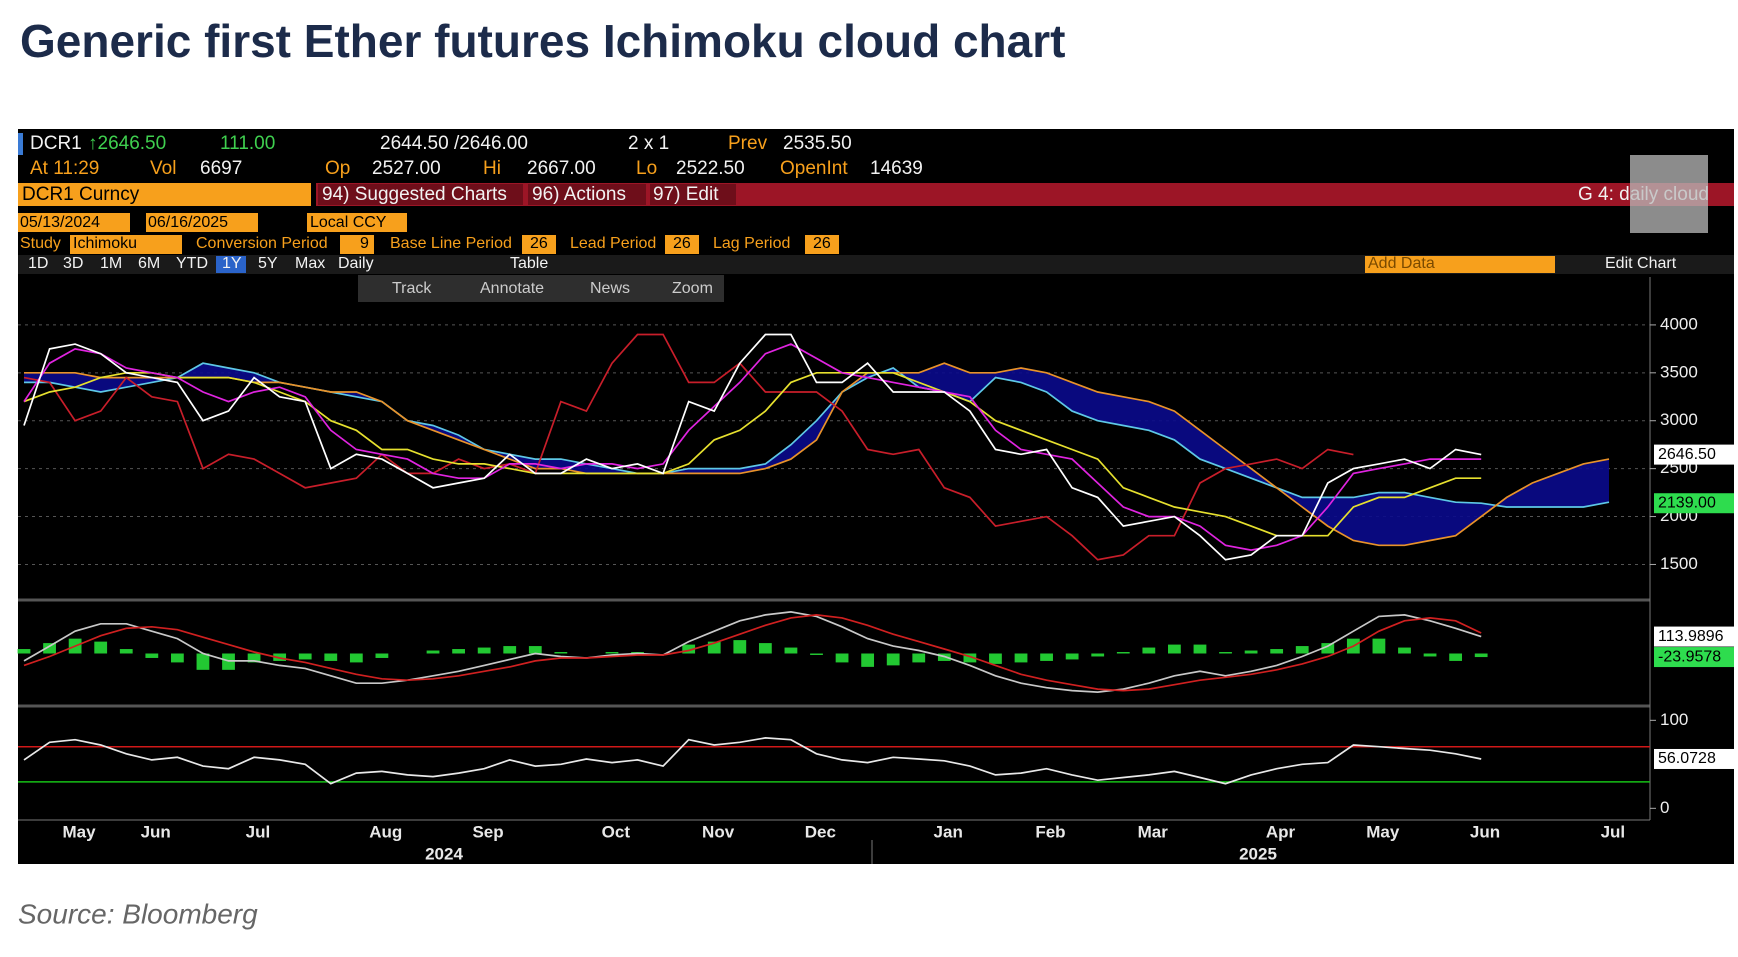 This screenshot has height=957, width=1738. I want to click on table-button: Table, so click(529, 263).